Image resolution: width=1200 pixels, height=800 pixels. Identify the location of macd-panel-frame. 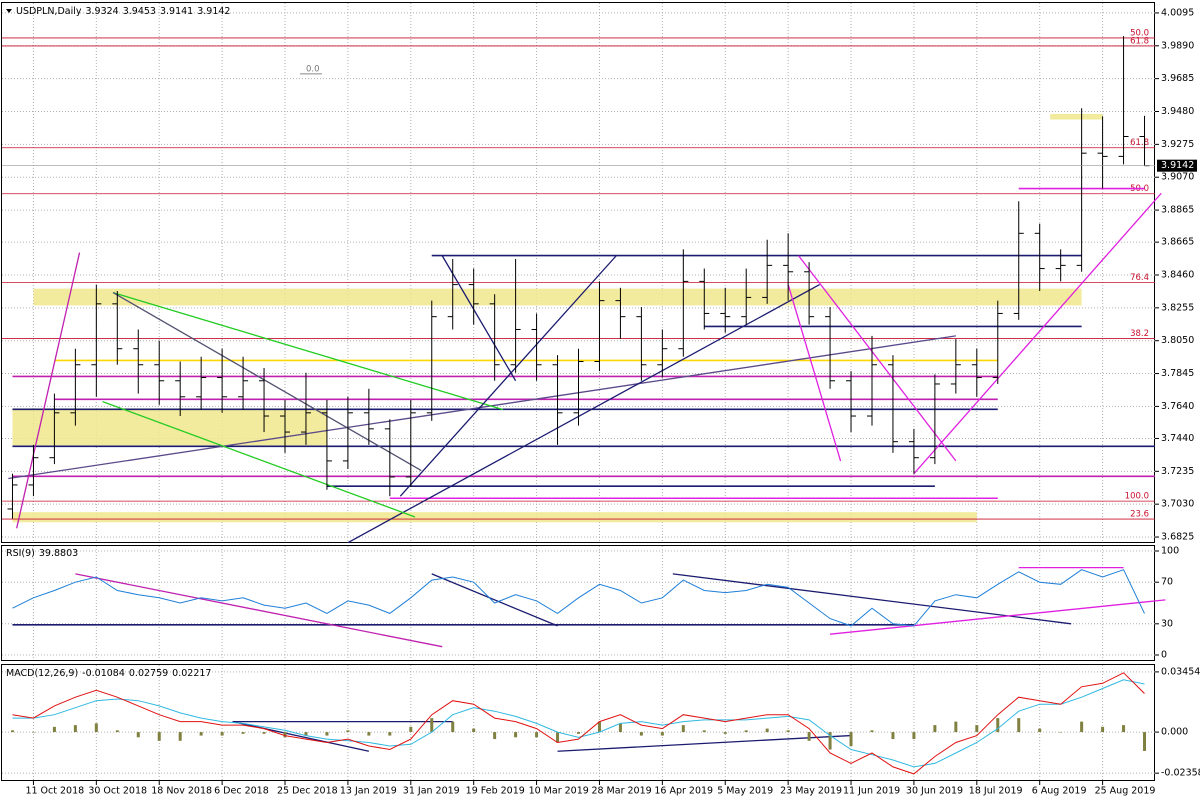
(578, 722).